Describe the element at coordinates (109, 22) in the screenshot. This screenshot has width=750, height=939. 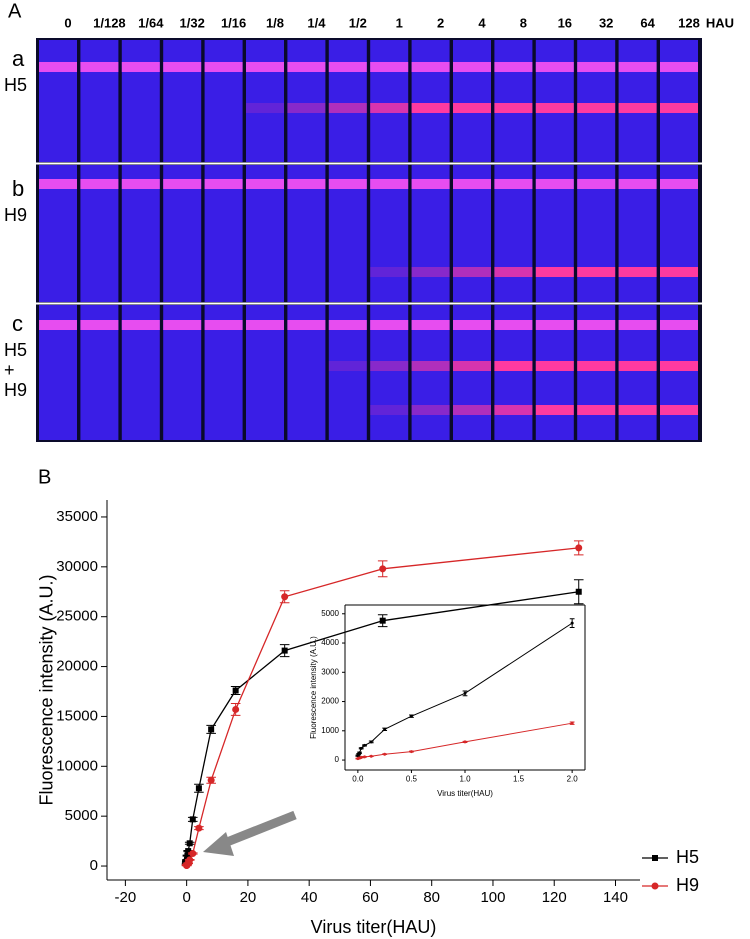
I see `lane-label: 1/128` at that location.